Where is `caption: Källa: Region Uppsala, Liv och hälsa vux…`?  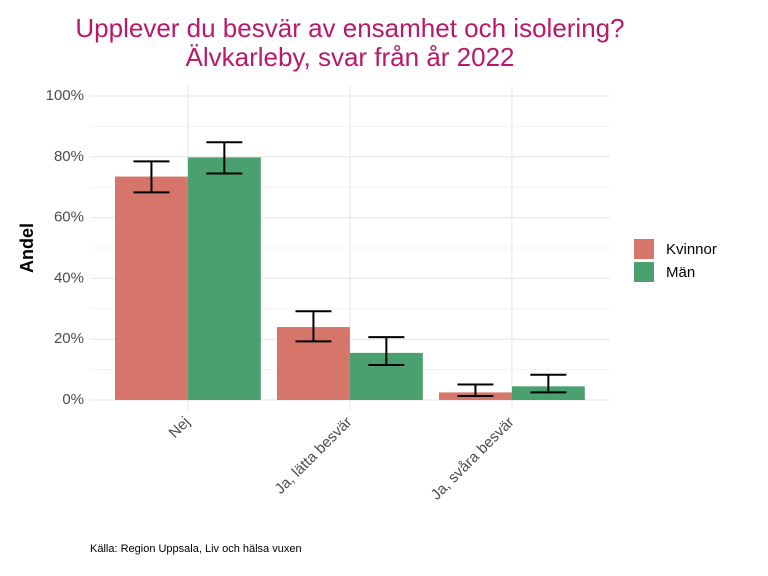 caption: Källa: Region Uppsala, Liv och hälsa vux… is located at coordinates (196, 549).